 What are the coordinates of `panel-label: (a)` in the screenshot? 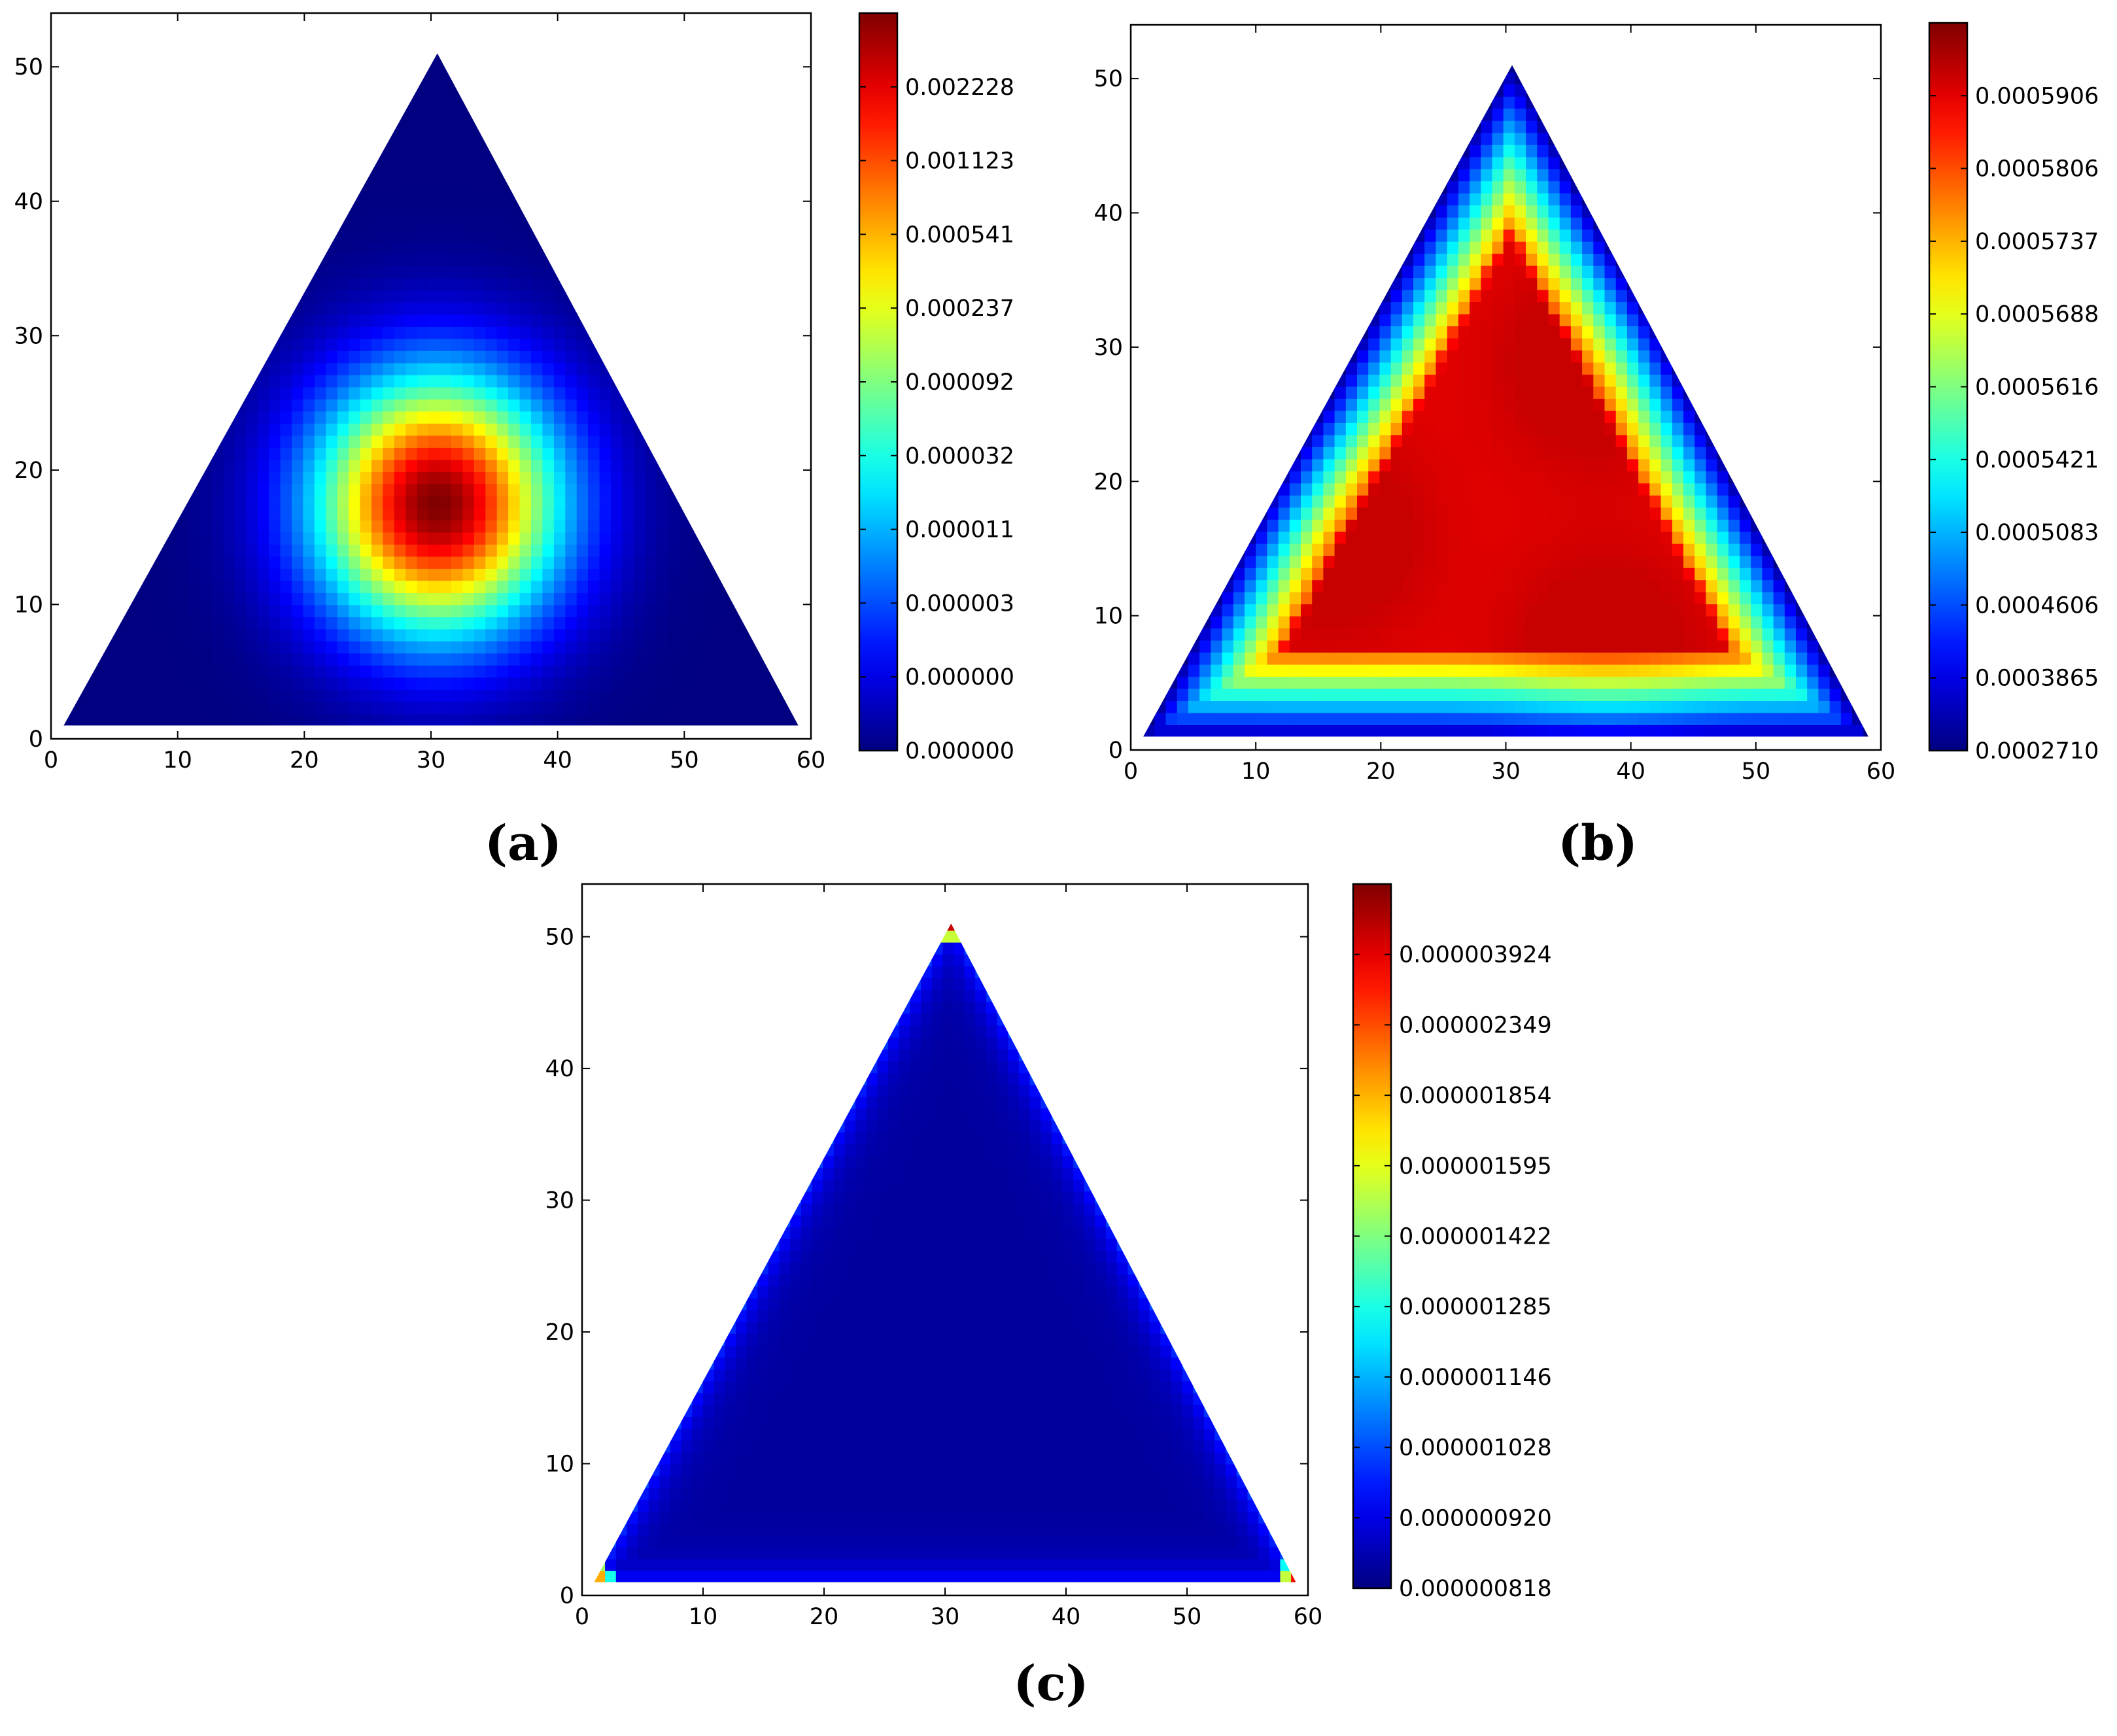 It's located at (524, 843).